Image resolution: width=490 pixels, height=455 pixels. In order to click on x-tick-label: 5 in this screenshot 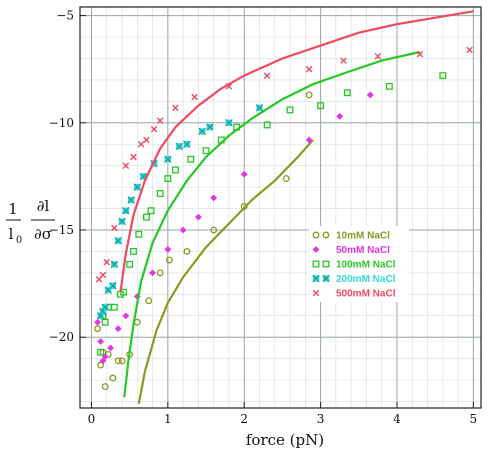, I will do `click(474, 419)`.